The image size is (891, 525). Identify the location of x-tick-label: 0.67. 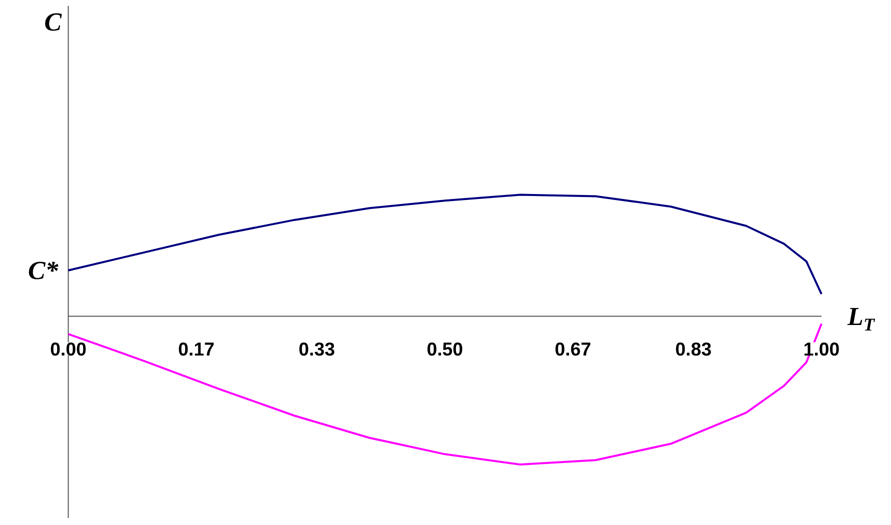
(573, 349).